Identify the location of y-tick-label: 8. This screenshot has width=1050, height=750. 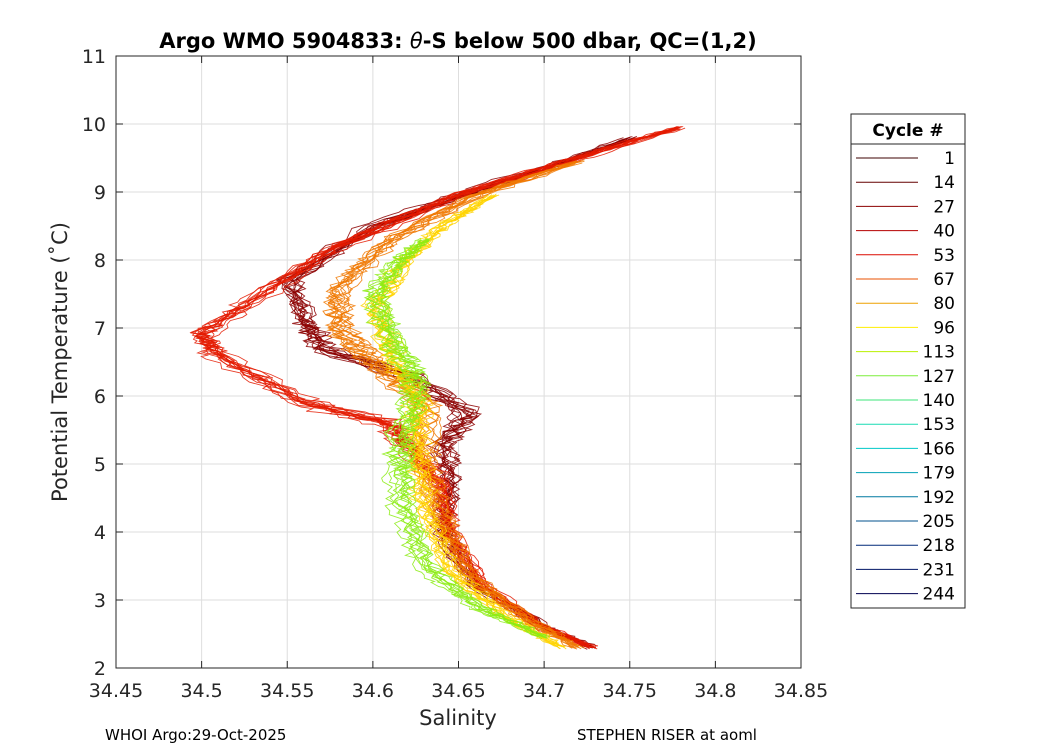
(100, 261).